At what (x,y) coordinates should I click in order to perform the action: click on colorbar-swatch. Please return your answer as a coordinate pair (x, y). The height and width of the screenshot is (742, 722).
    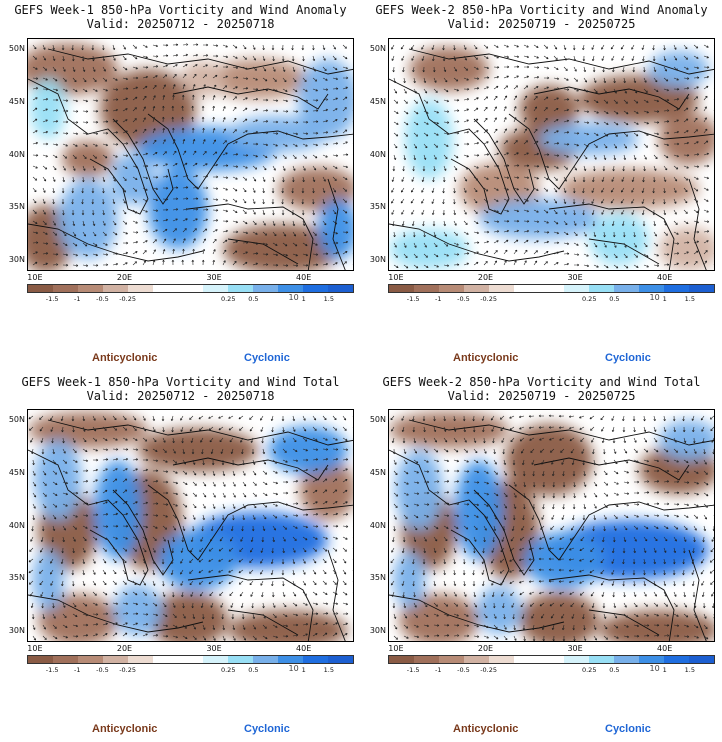
    Looking at the image, I should click on (401, 659).